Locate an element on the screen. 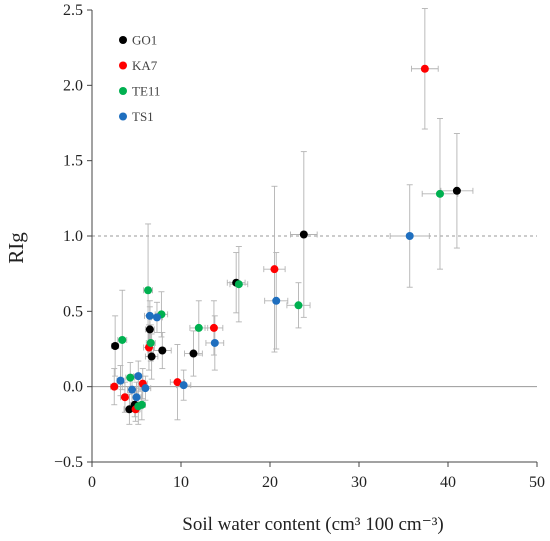 This screenshot has height=541, width=550. legend-label-ka7: KA7 is located at coordinates (145, 65).